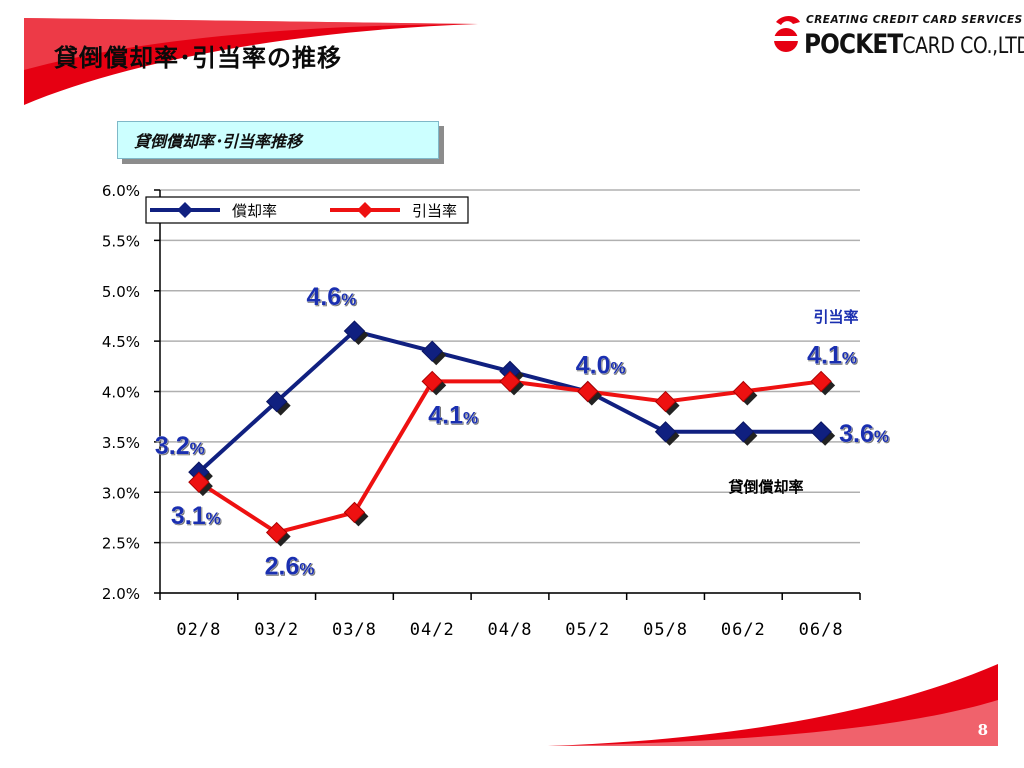 This screenshot has height=768, width=1024. I want to click on x-tick-label: 06/8, so click(821, 630).